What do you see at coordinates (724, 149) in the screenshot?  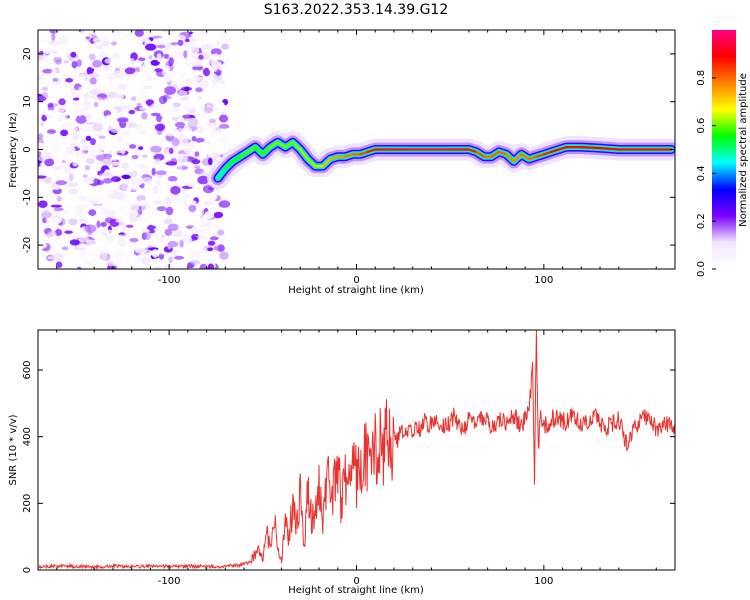 I see `colorbar-gradient` at bounding box center [724, 149].